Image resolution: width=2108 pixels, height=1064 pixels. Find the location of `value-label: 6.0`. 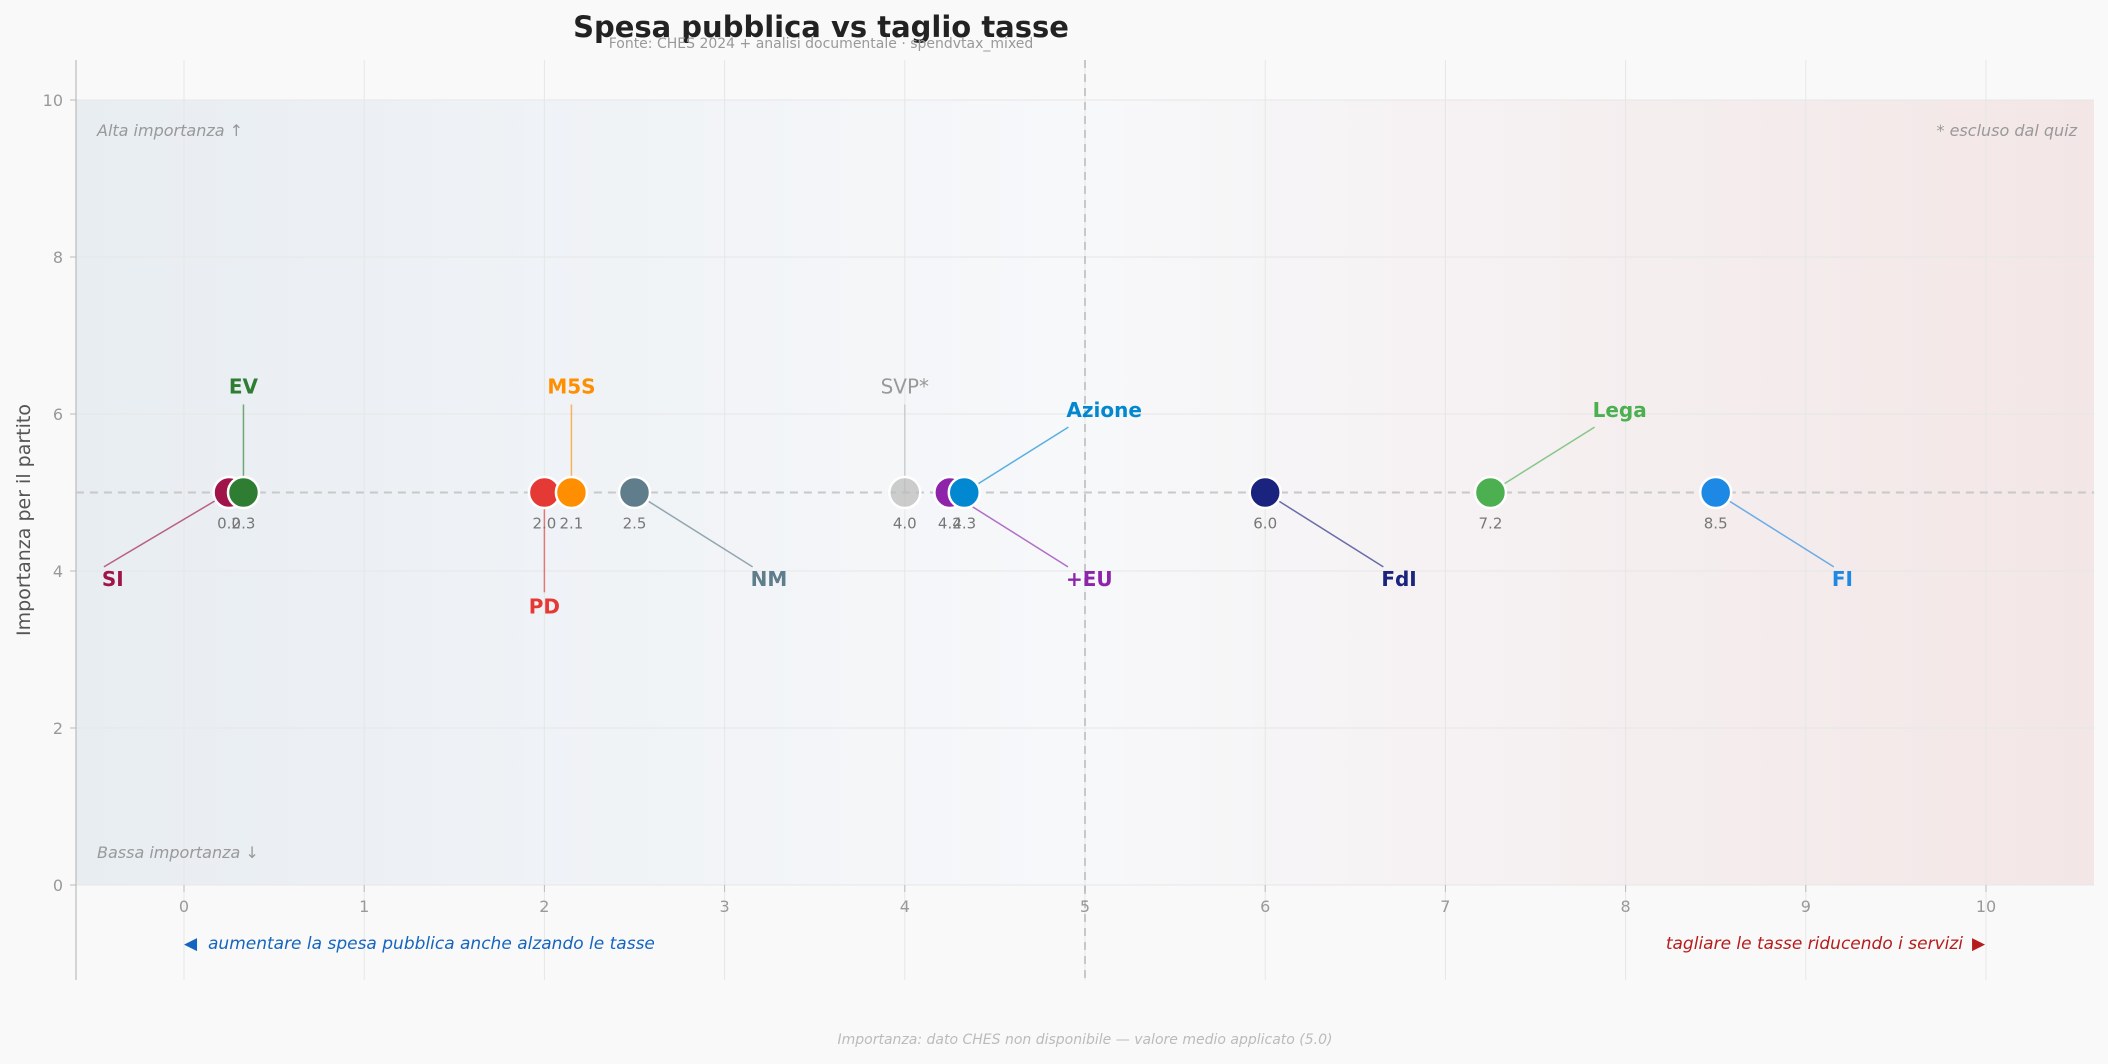

value-label: 6.0 is located at coordinates (1265, 524).